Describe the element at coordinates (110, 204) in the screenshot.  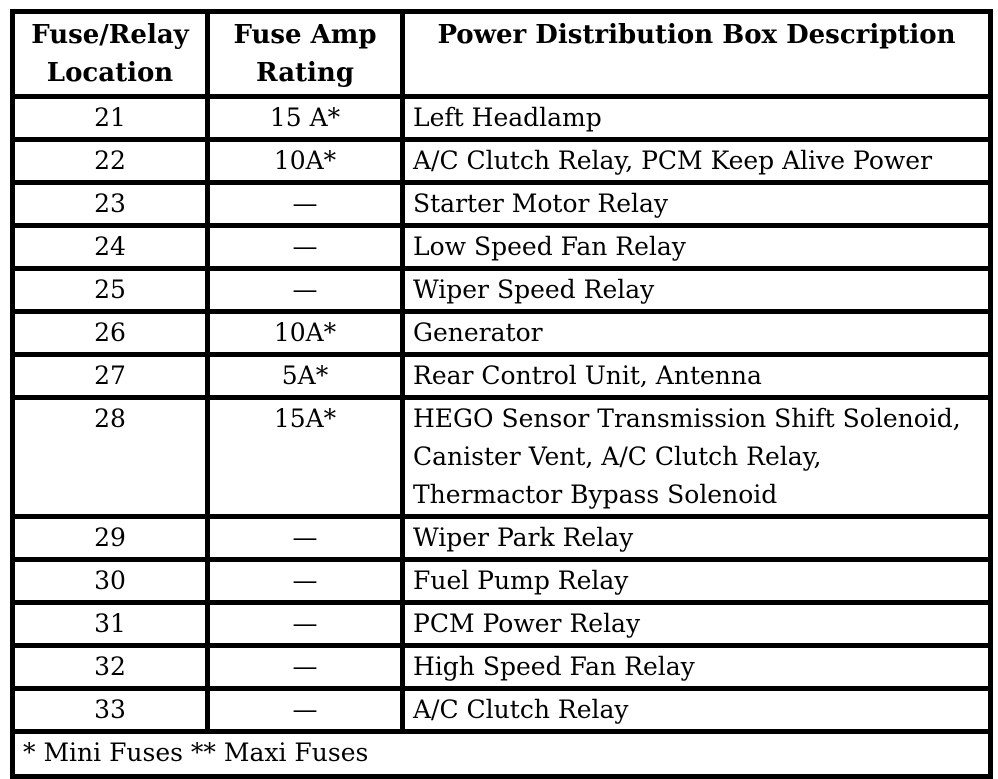
I see `fuse-location-cell: 23` at that location.